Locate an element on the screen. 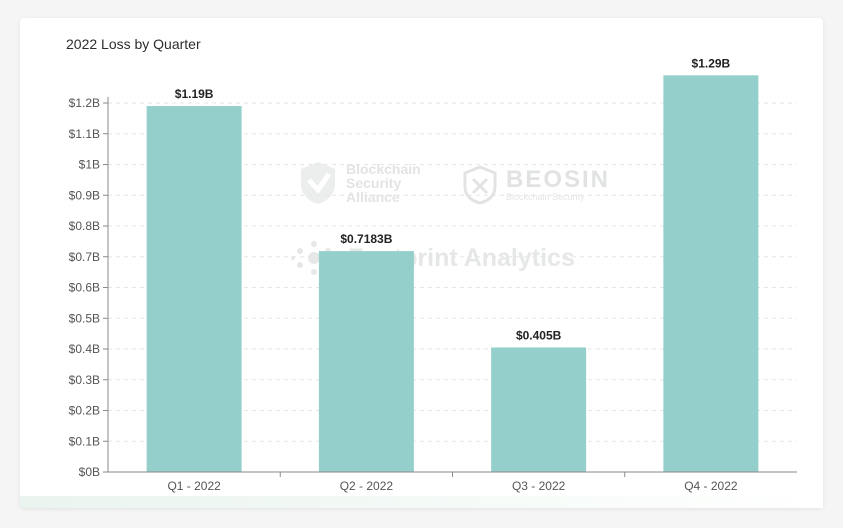  beosin-watermark-name: BEOSIN is located at coordinates (558, 179).